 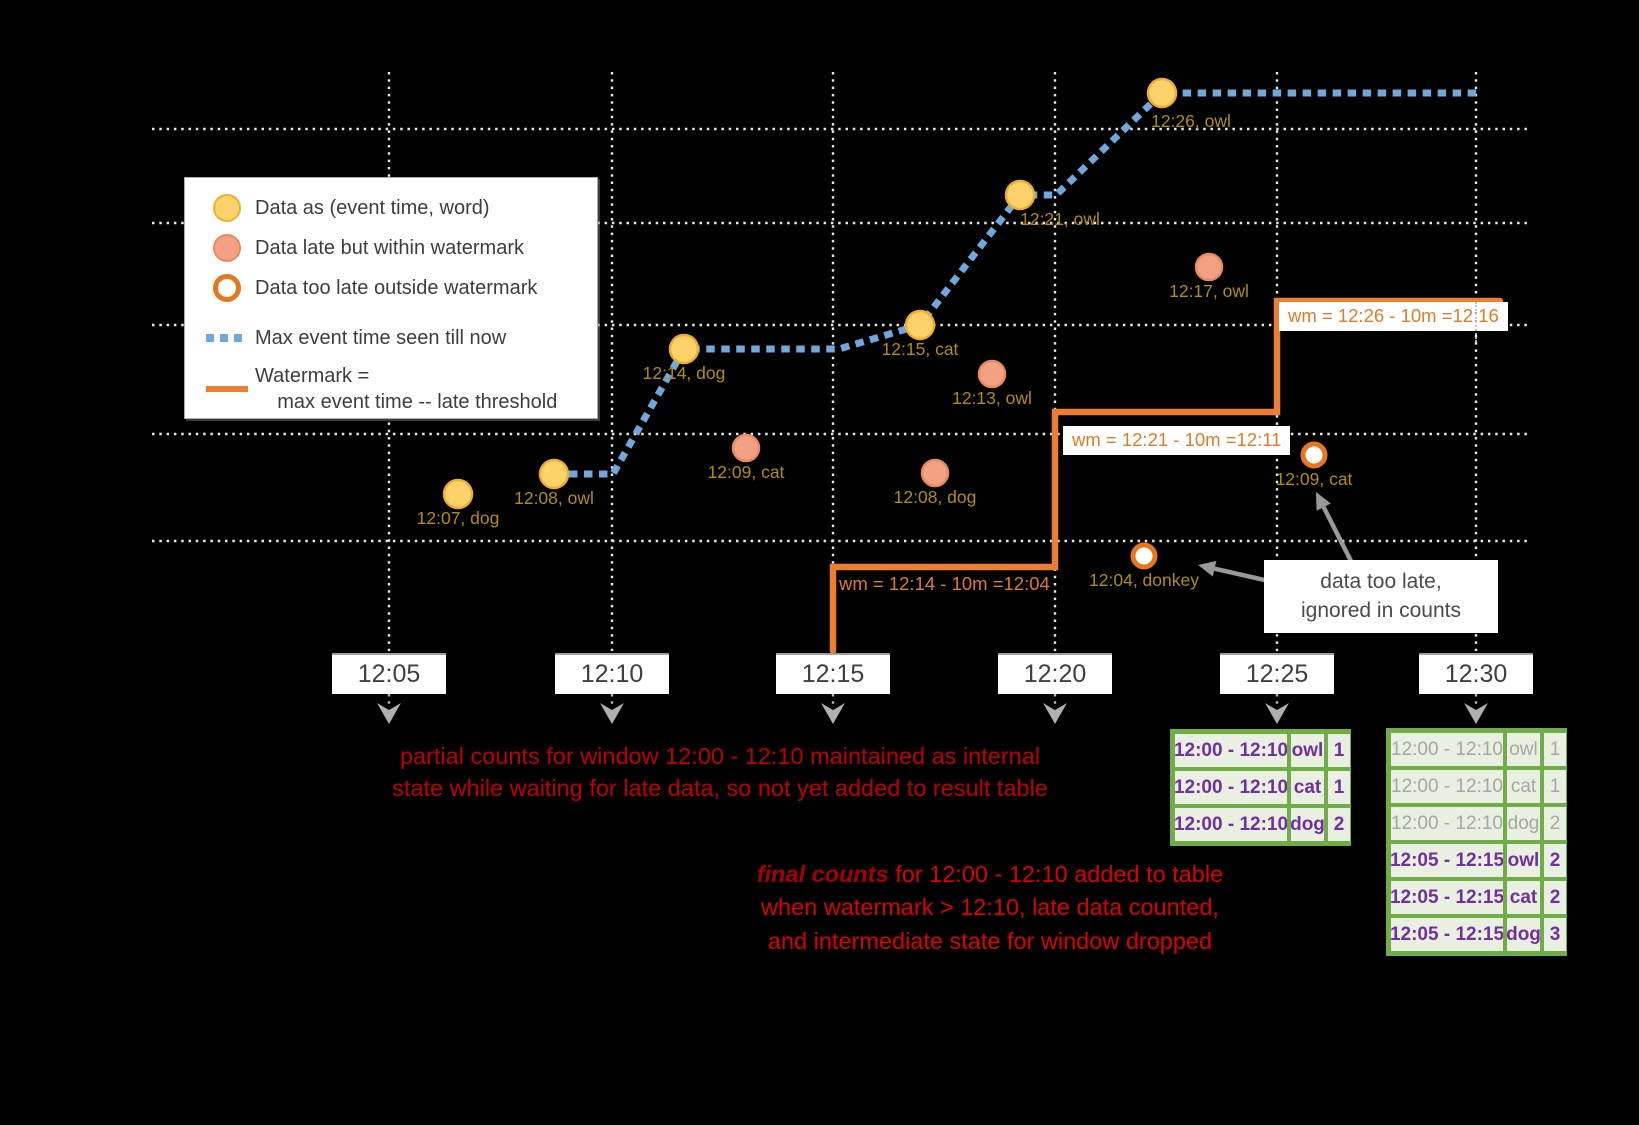 What do you see at coordinates (1381, 596) in the screenshot?
I see `too-late-note: data too late, ignored in counts` at bounding box center [1381, 596].